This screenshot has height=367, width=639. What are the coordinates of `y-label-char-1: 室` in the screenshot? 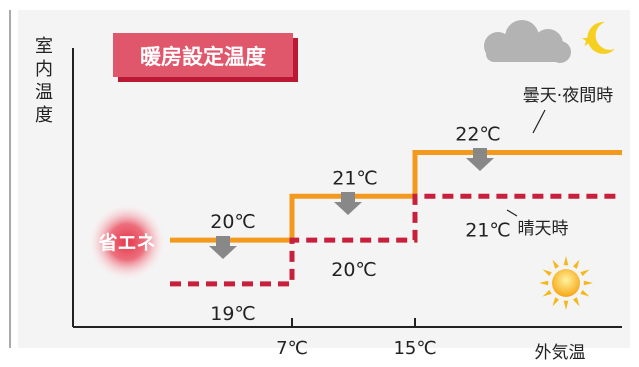 It's located at (44, 46).